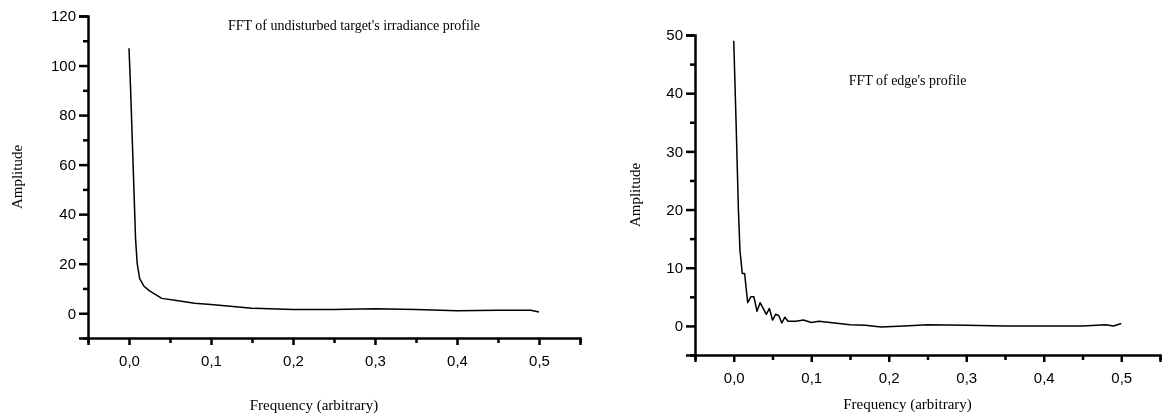 The height and width of the screenshot is (419, 1166). I want to click on y-tick-label: 50, so click(674, 35).